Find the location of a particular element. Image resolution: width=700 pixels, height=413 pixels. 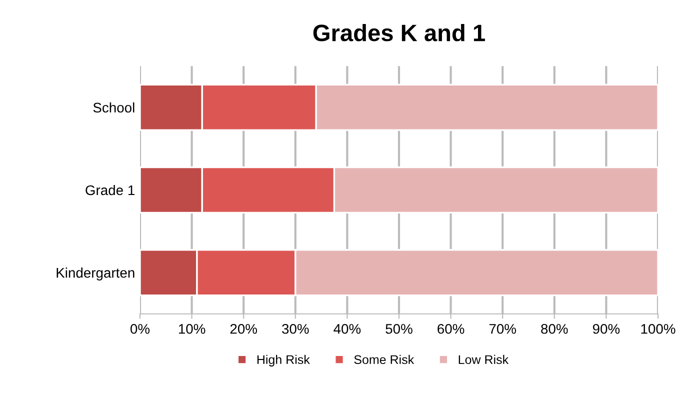

x-tick-label: 90% is located at coordinates (606, 329).